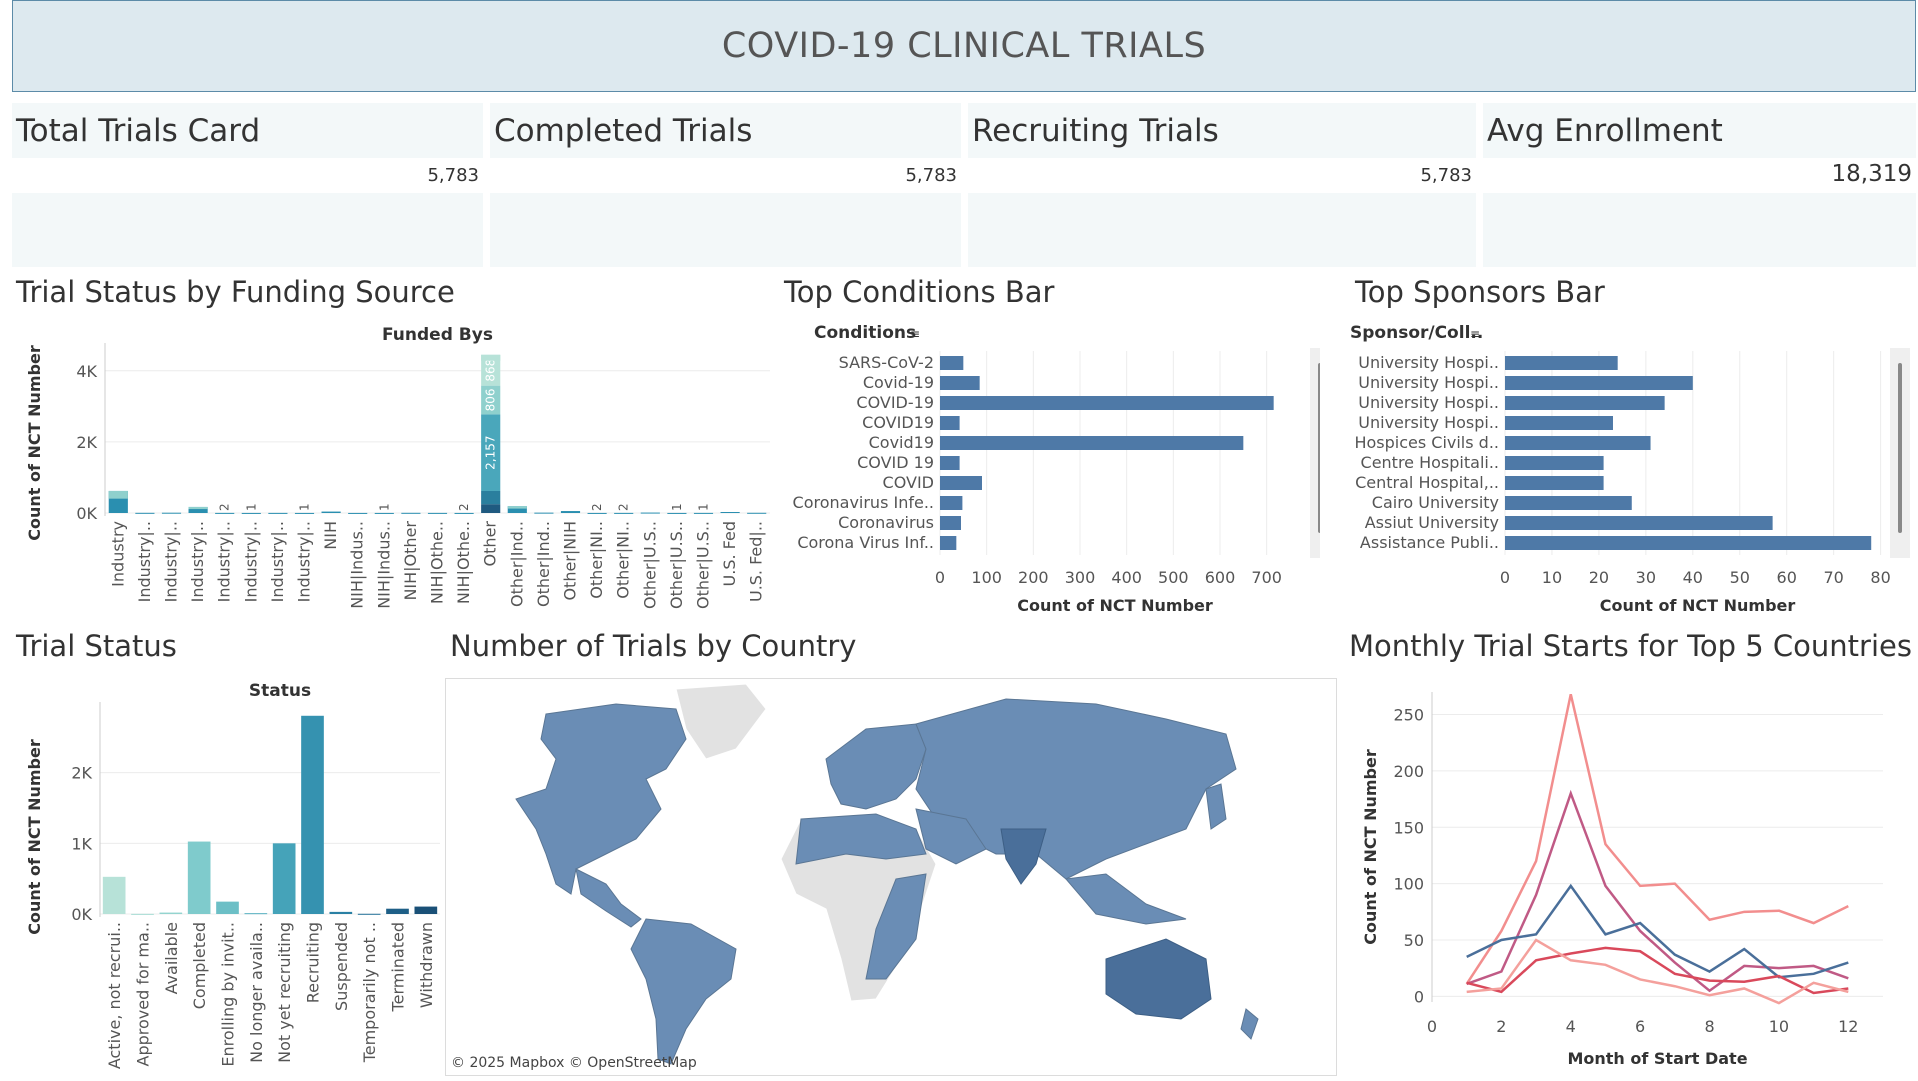 The image size is (1918, 1081). Describe the element at coordinates (143, 994) in the screenshot. I see `status-xtick-label: Approved for ma..` at that location.